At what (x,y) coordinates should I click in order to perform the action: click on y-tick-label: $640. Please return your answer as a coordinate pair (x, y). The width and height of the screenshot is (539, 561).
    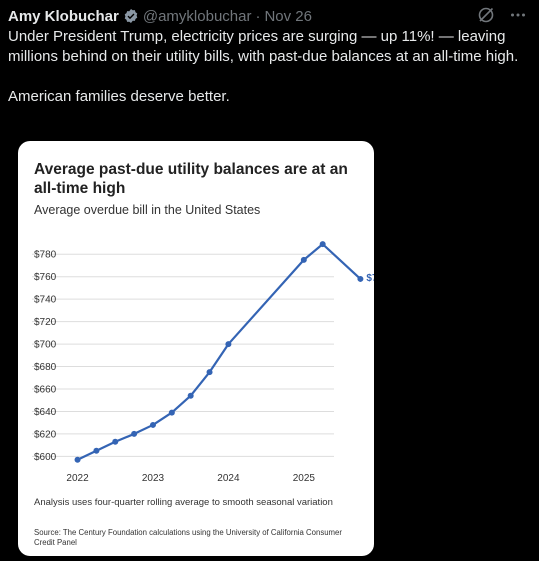
    Looking at the image, I should click on (45, 412).